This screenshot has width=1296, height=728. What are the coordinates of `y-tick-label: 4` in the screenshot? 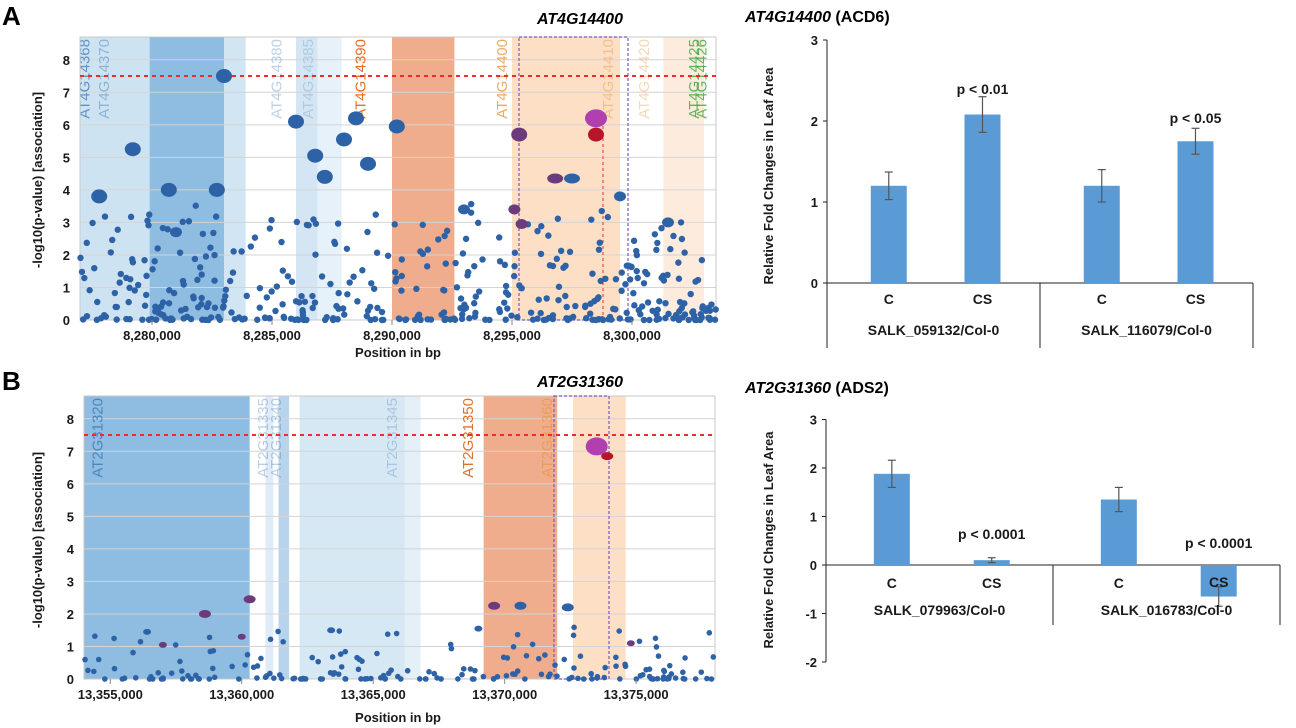 It's located at (71, 549).